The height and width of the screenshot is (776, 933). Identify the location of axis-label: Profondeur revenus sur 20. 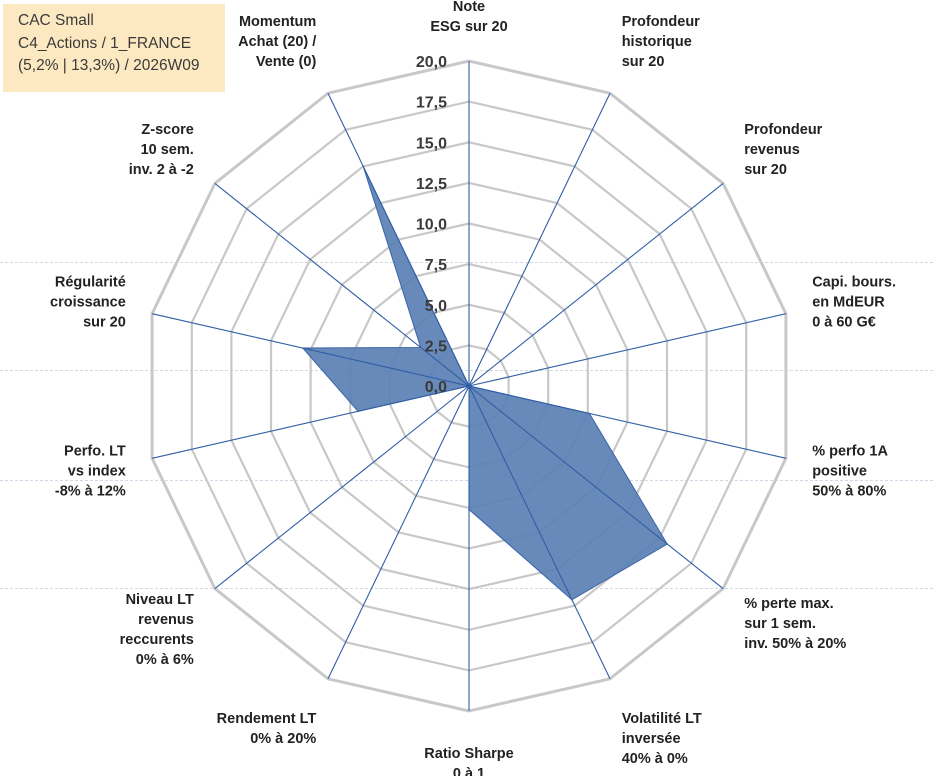
(783, 150).